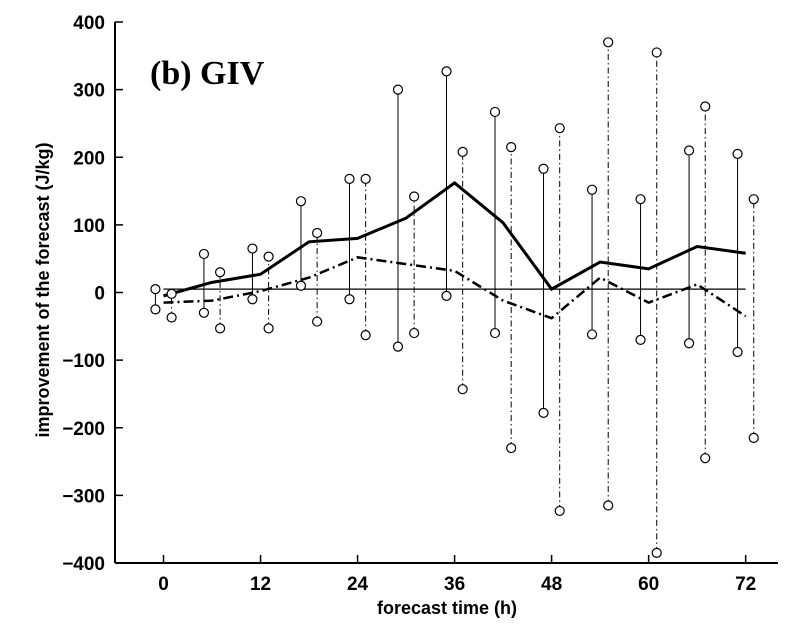 Image resolution: width=794 pixels, height=625 pixels. What do you see at coordinates (648, 584) in the screenshot?
I see `x-tick-label: 60` at bounding box center [648, 584].